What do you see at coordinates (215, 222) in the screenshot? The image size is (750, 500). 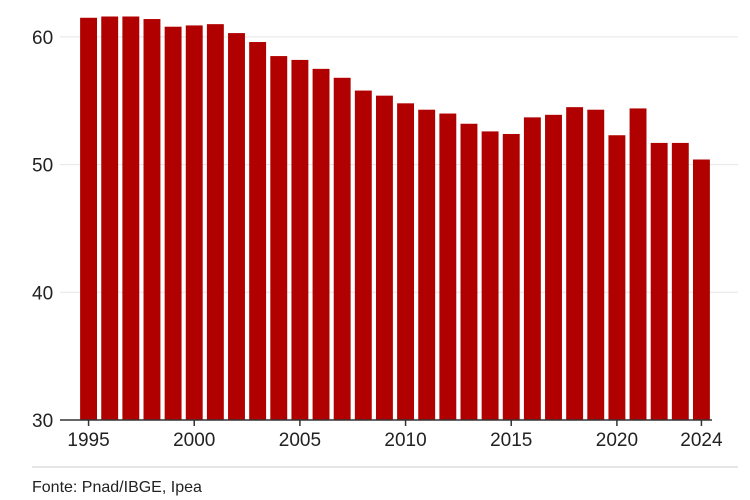 I see `bar-2001` at bounding box center [215, 222].